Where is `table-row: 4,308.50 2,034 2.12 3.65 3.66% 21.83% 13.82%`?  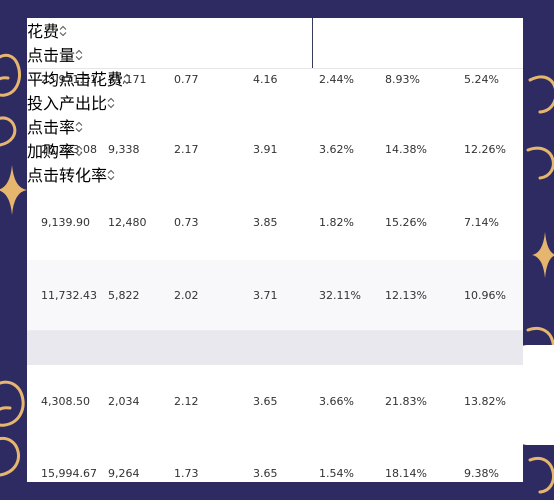
table-row: 4,308.50 2,034 2.12 3.65 3.66% 21.83% 13.82% is located at coordinates (275, 403).